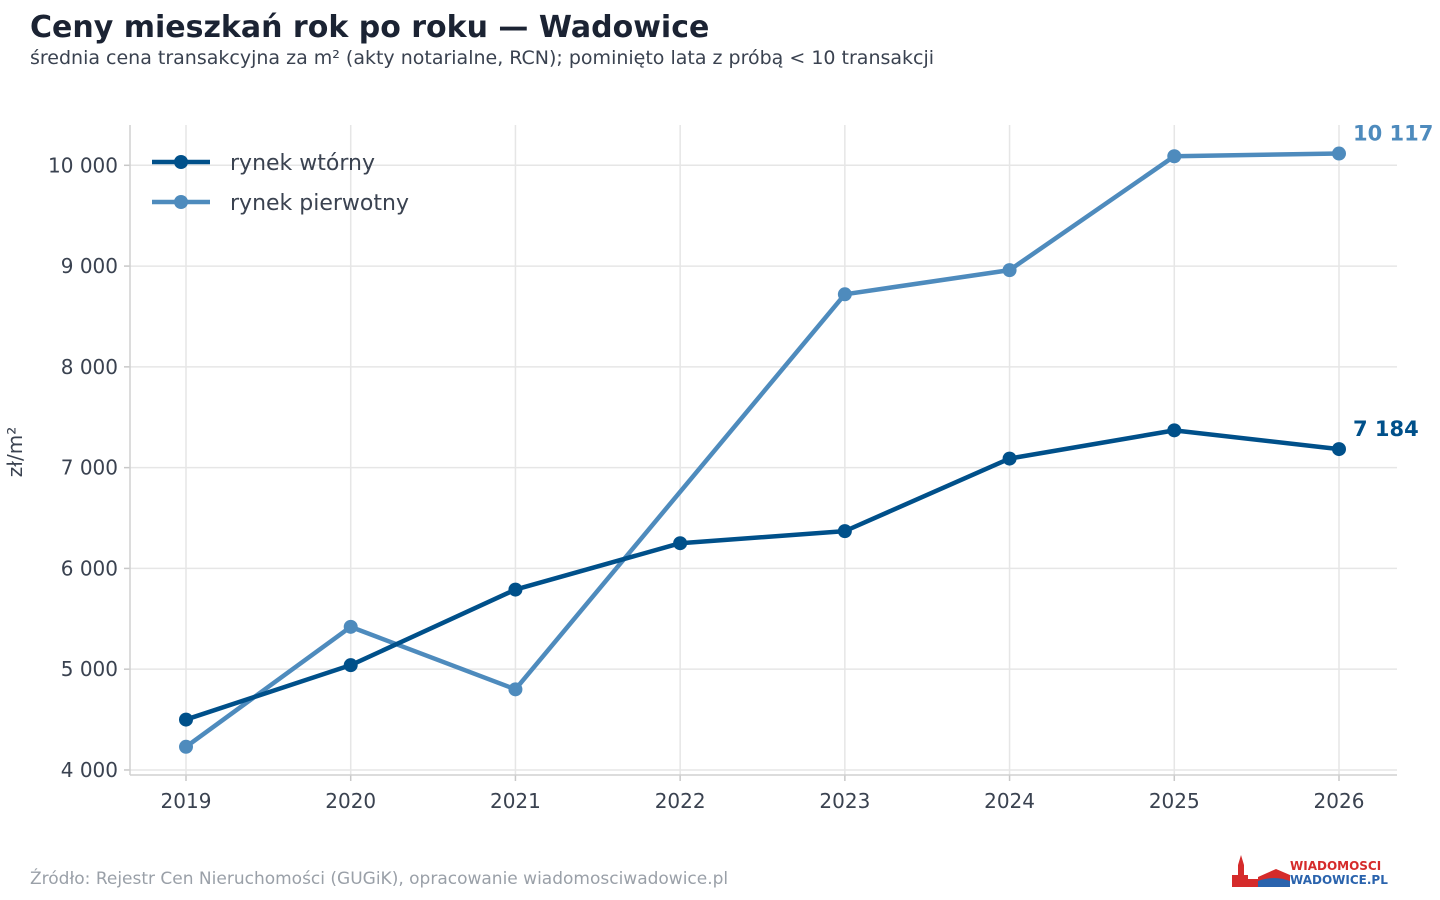  I want to click on legend-label: rynek pierwotny, so click(319, 203).